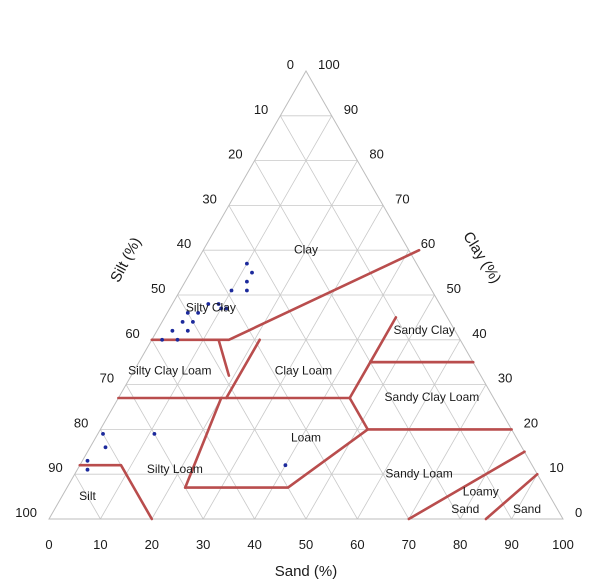 The image size is (600, 585). Describe the element at coordinates (290, 64) in the screenshot. I see `silt-tick-0: 0` at that location.